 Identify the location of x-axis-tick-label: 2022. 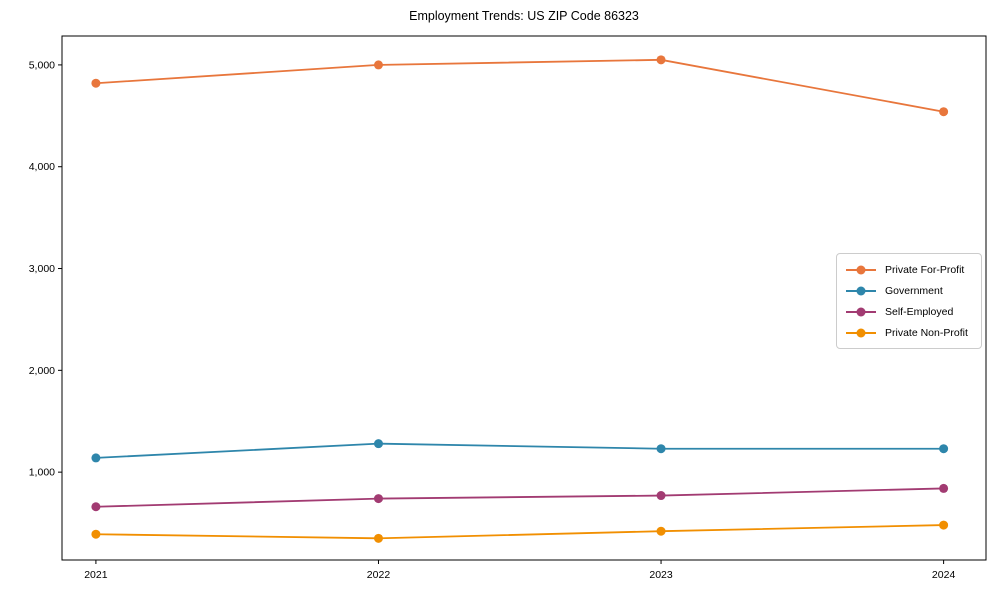
(379, 575).